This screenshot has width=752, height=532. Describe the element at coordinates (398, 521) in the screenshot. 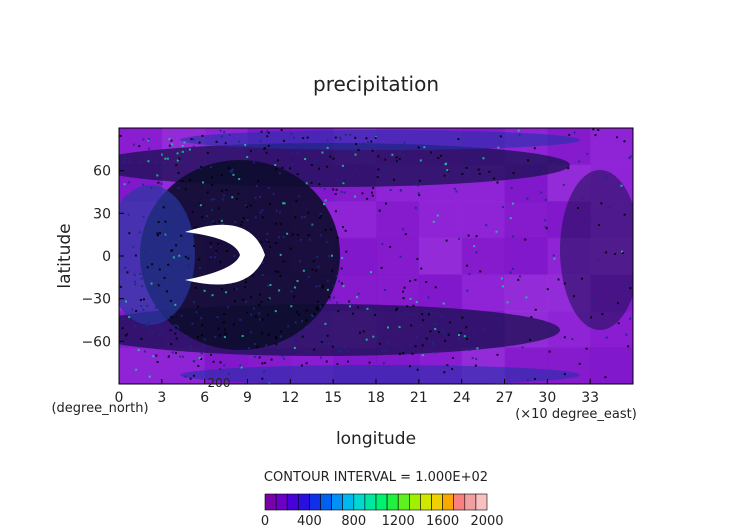

I see `colorbar-tick-label: 1200` at that location.